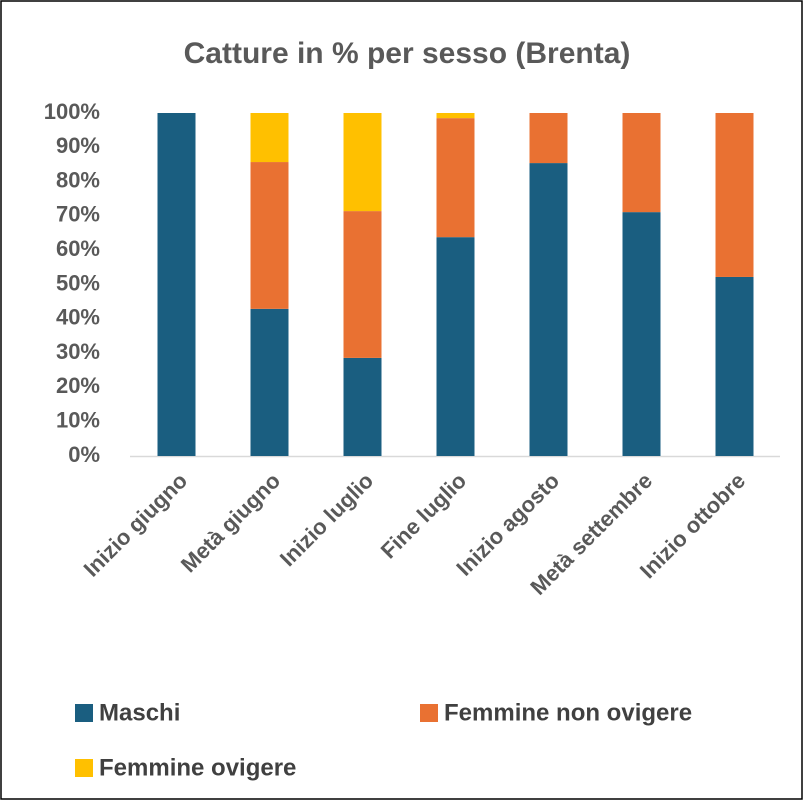 The width and height of the screenshot is (804, 801). Describe the element at coordinates (568, 712) in the screenshot. I see `legend-label: Femmine non ovigere` at that location.